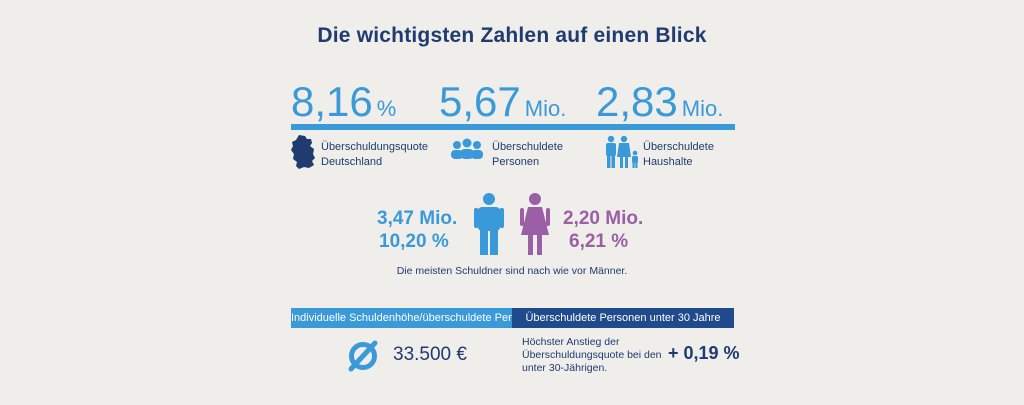  I want to click on youth-text-line2: Überschuldungsquote bei den, so click(592, 355).